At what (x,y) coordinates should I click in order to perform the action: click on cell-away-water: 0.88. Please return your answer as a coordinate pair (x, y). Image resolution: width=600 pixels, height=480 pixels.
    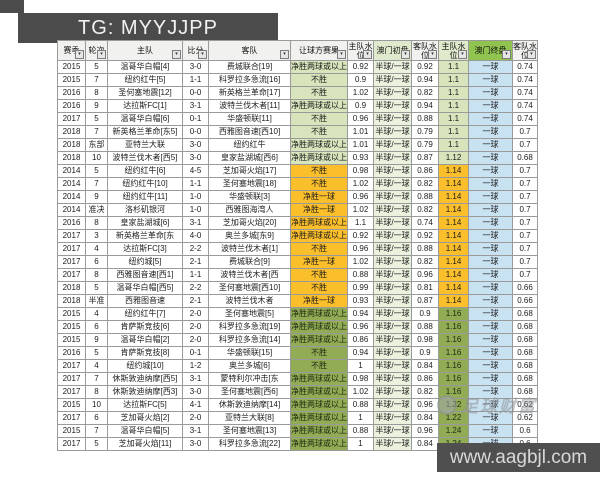
    Looking at the image, I should click on (425, 327).